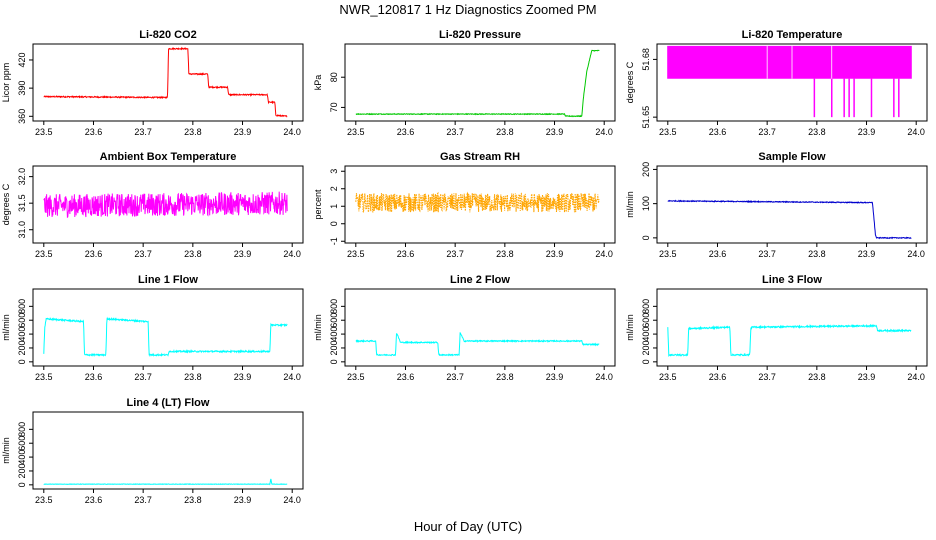  I want to click on y-axis-label: degrees C, so click(630, 82).